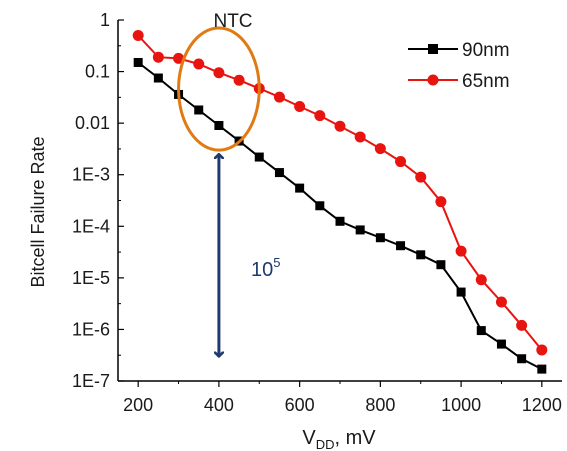  I want to click on x-tick-label: 600, so click(300, 405).